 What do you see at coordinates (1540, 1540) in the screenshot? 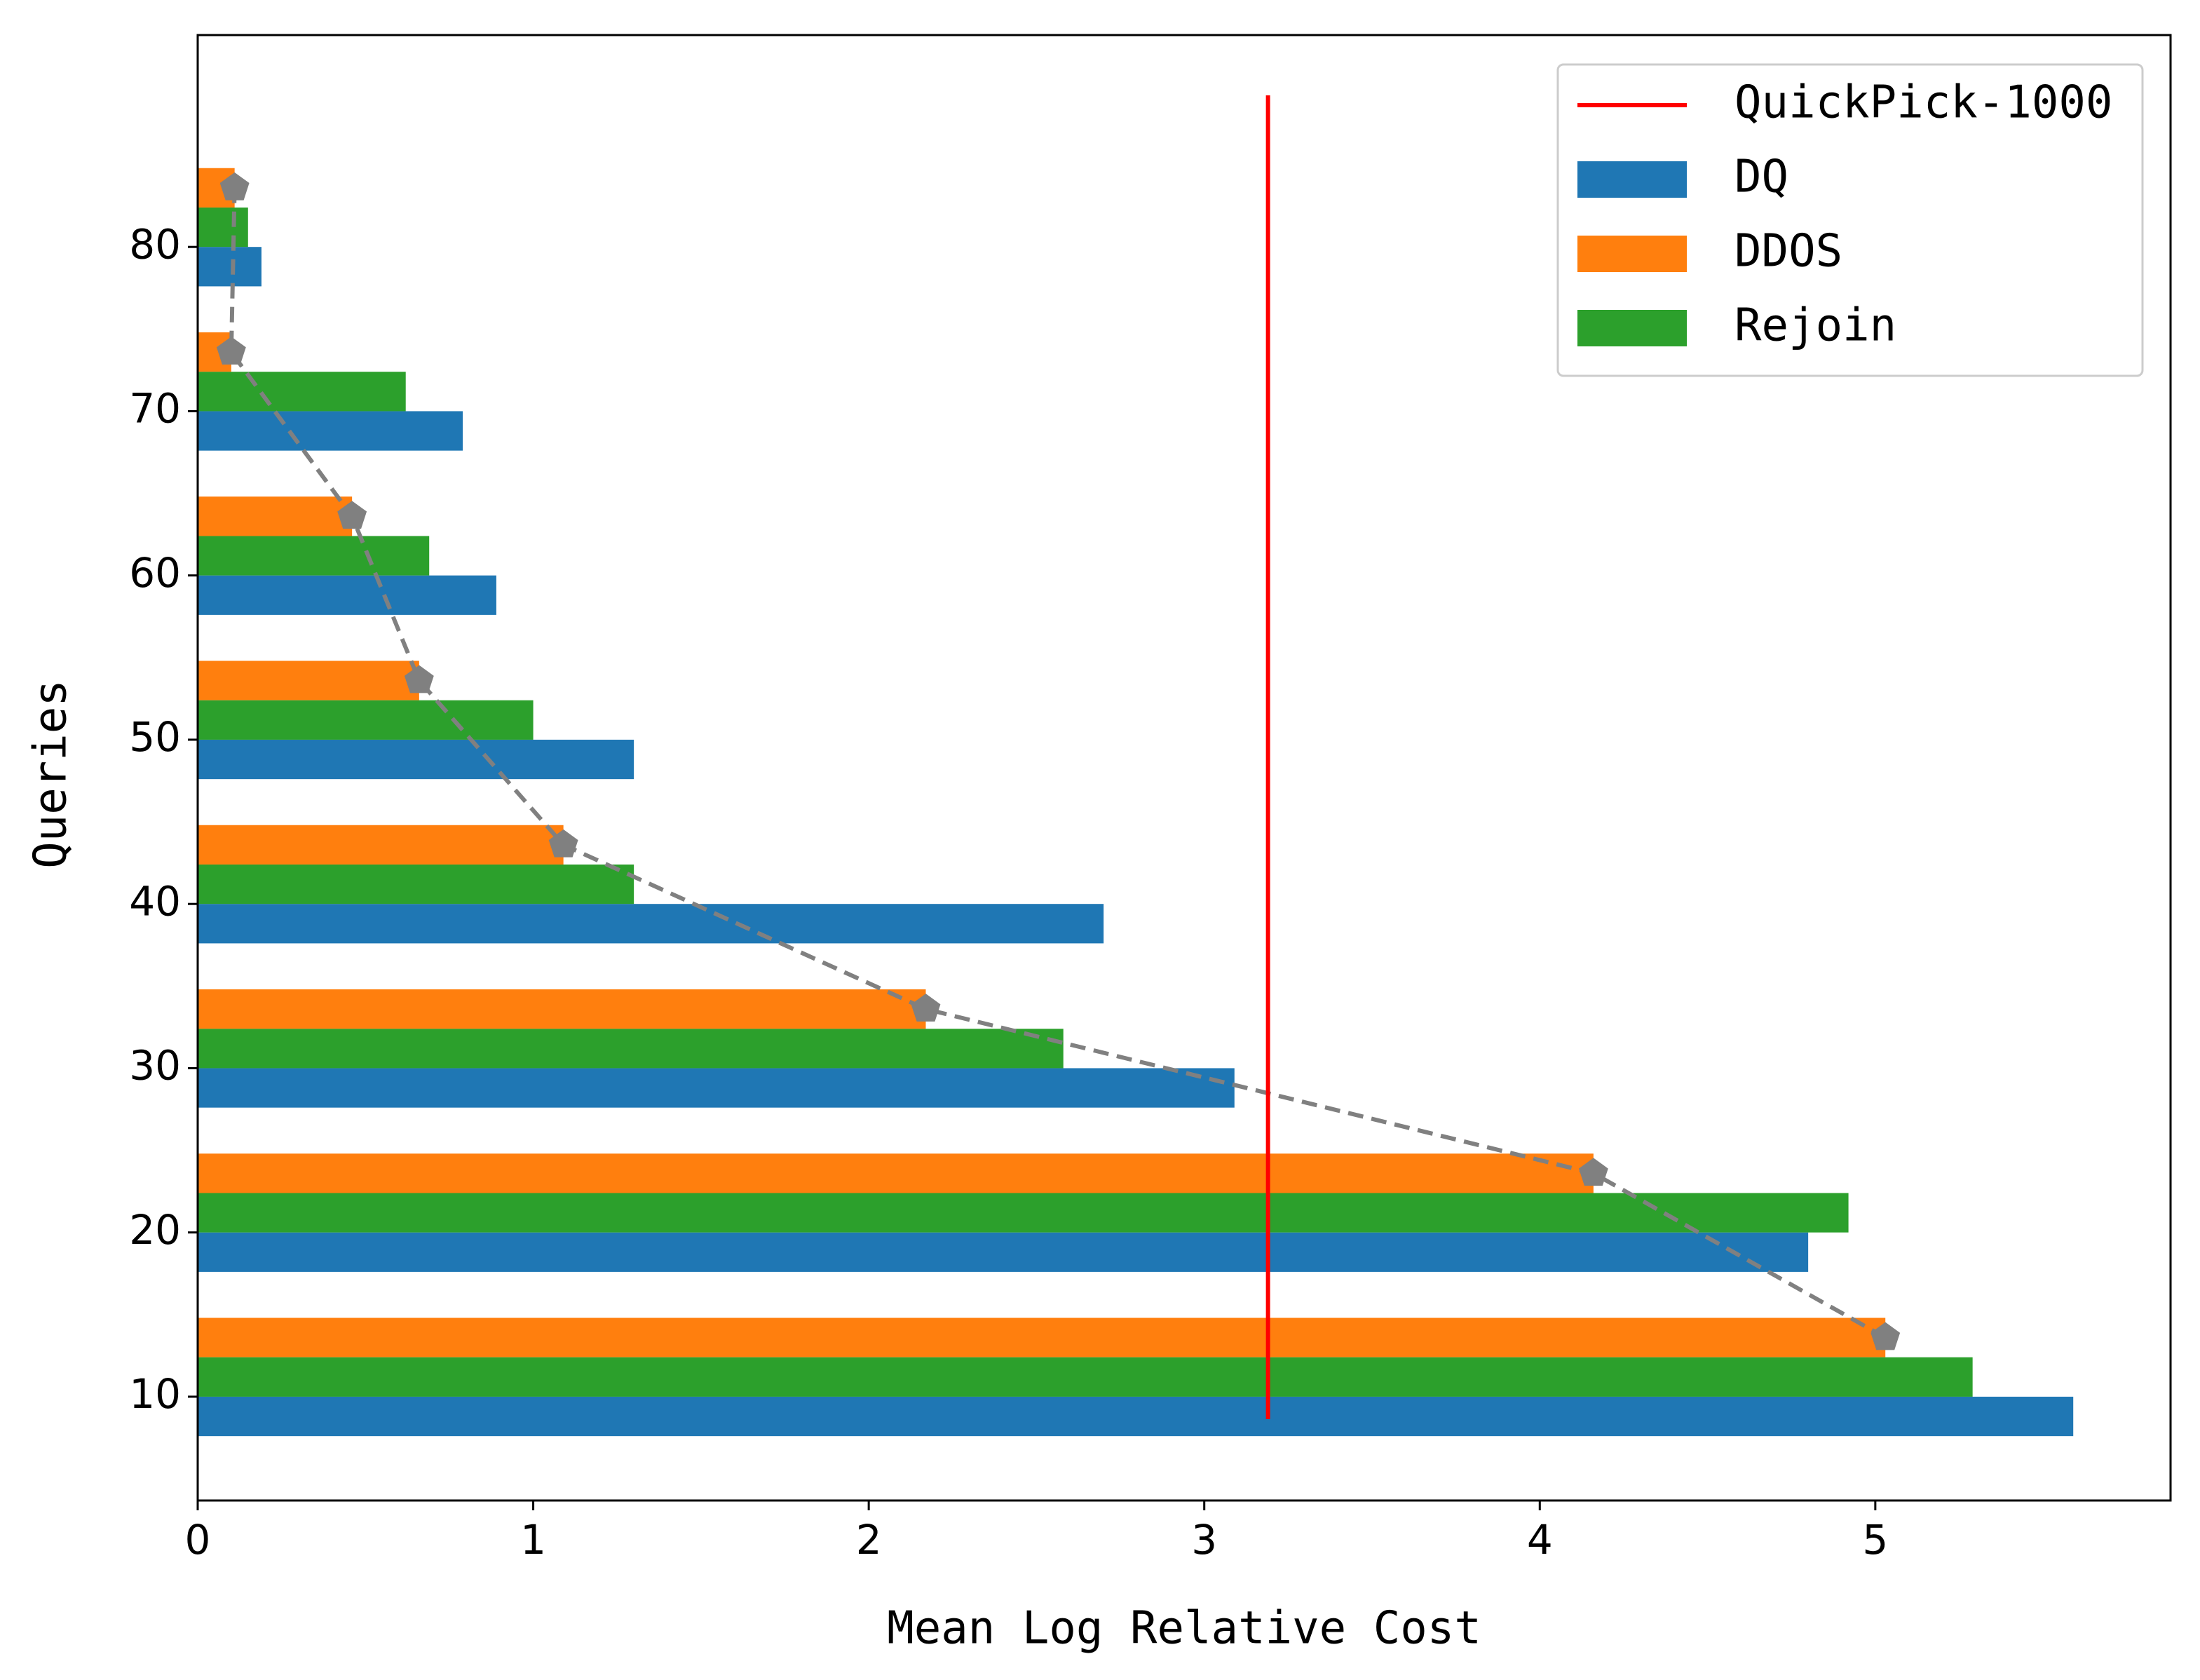
I see `x-tick-label: 4` at bounding box center [1540, 1540].